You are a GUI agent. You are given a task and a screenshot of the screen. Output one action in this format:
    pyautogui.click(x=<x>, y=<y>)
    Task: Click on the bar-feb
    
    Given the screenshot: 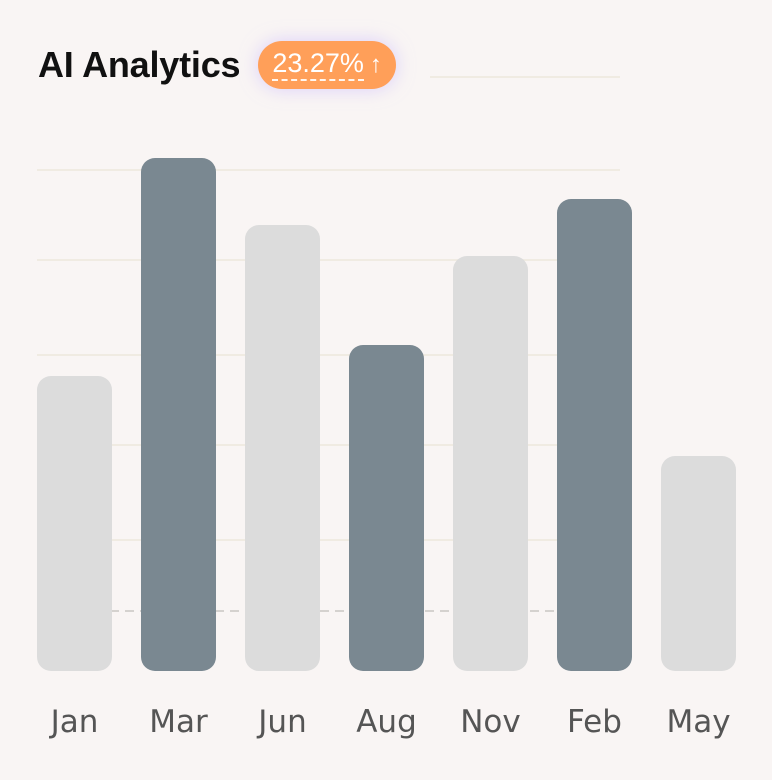 What is the action you would take?
    pyautogui.click(x=594, y=435)
    